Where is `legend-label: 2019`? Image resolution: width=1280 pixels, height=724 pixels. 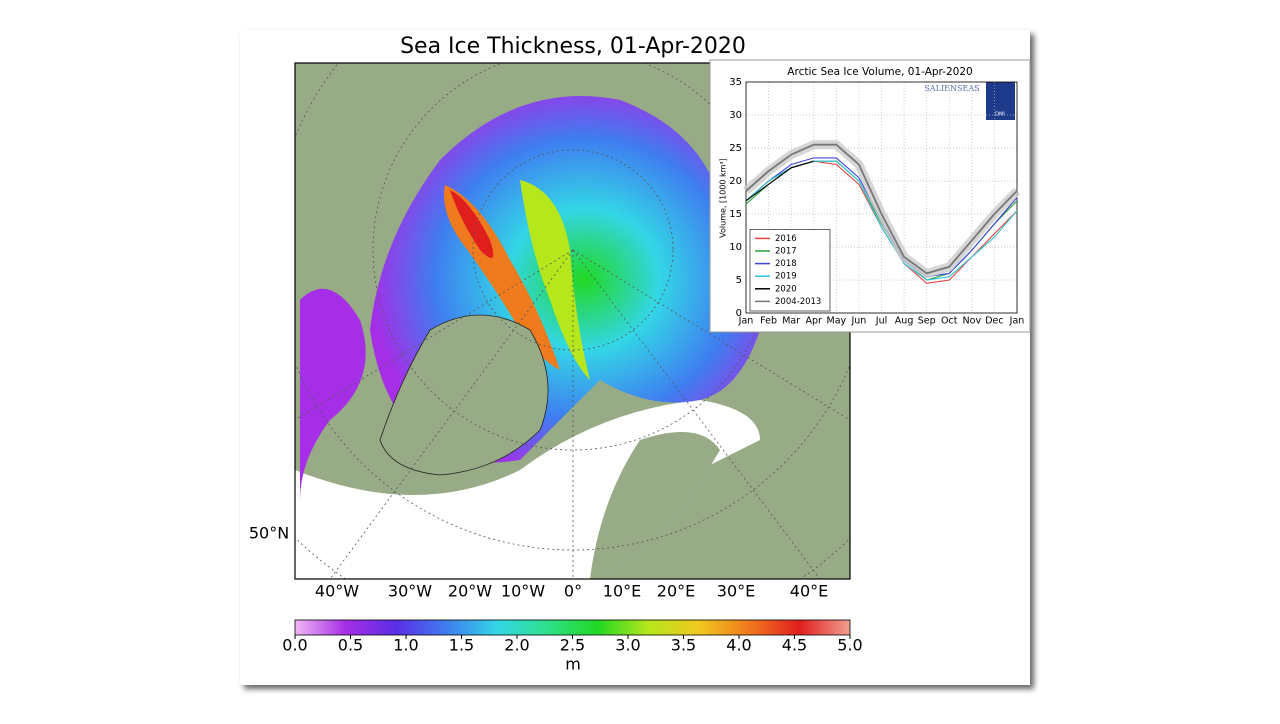
legend-label: 2019 is located at coordinates (786, 277).